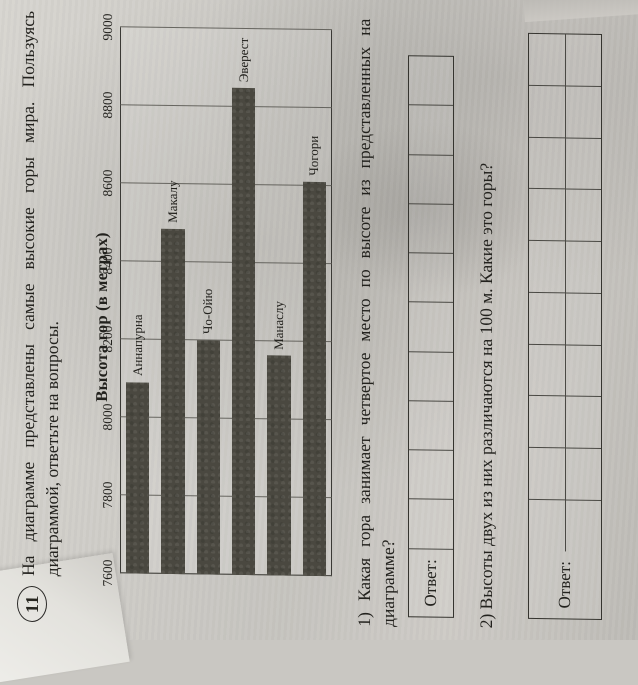  Describe the element at coordinates (138, 477) in the screenshot. I see `bar-Аннапурна` at that location.